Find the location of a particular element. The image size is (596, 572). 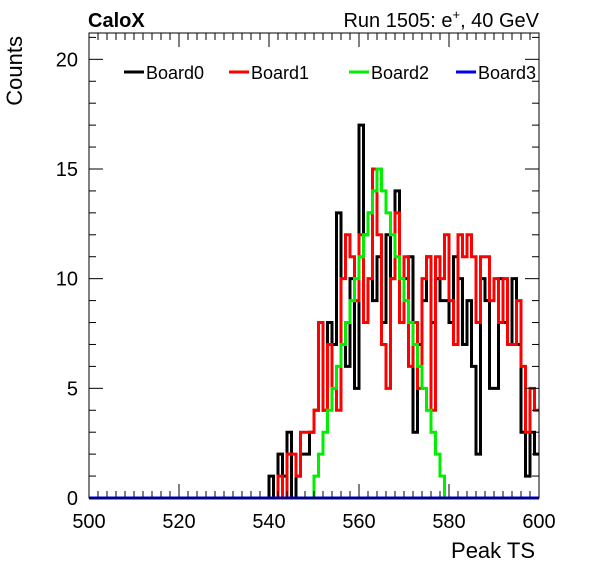

run-label: Run 1505: e+, 40 GeV is located at coordinates (441, 19).